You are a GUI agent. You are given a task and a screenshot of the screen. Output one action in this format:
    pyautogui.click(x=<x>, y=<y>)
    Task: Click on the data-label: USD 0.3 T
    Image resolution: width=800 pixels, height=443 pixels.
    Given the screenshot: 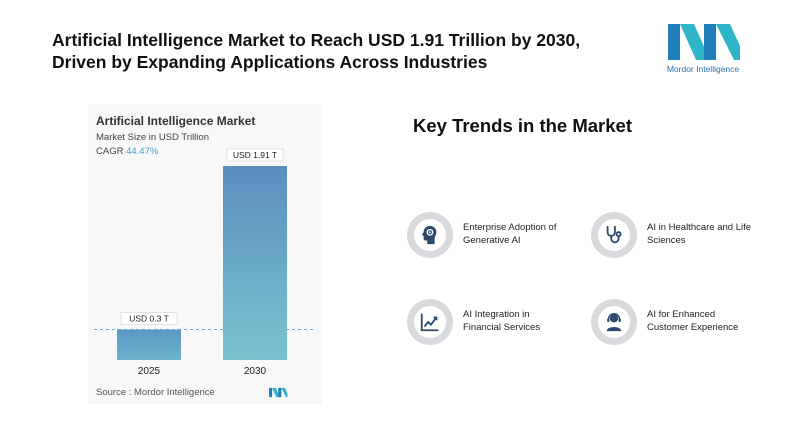 What is the action you would take?
    pyautogui.click(x=149, y=319)
    